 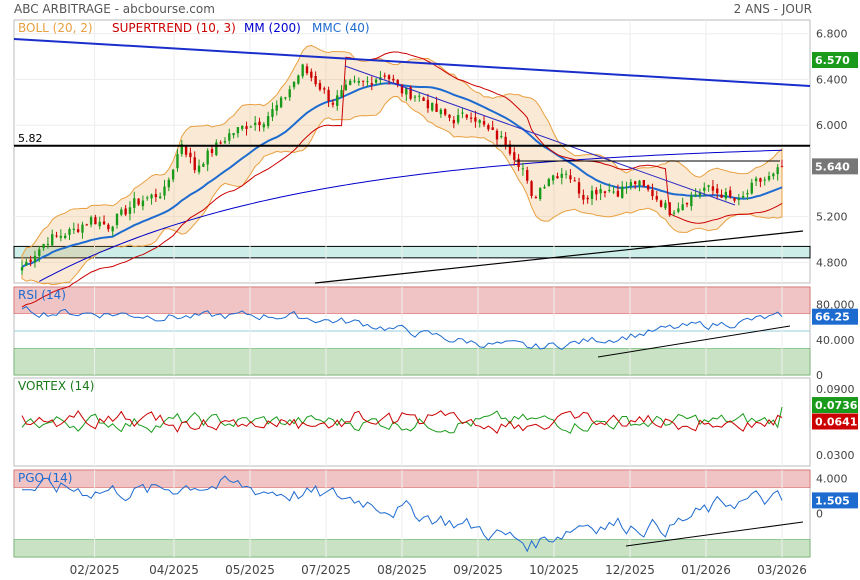 I want to click on vortex-tick-label: 0.0900, so click(x=835, y=389).